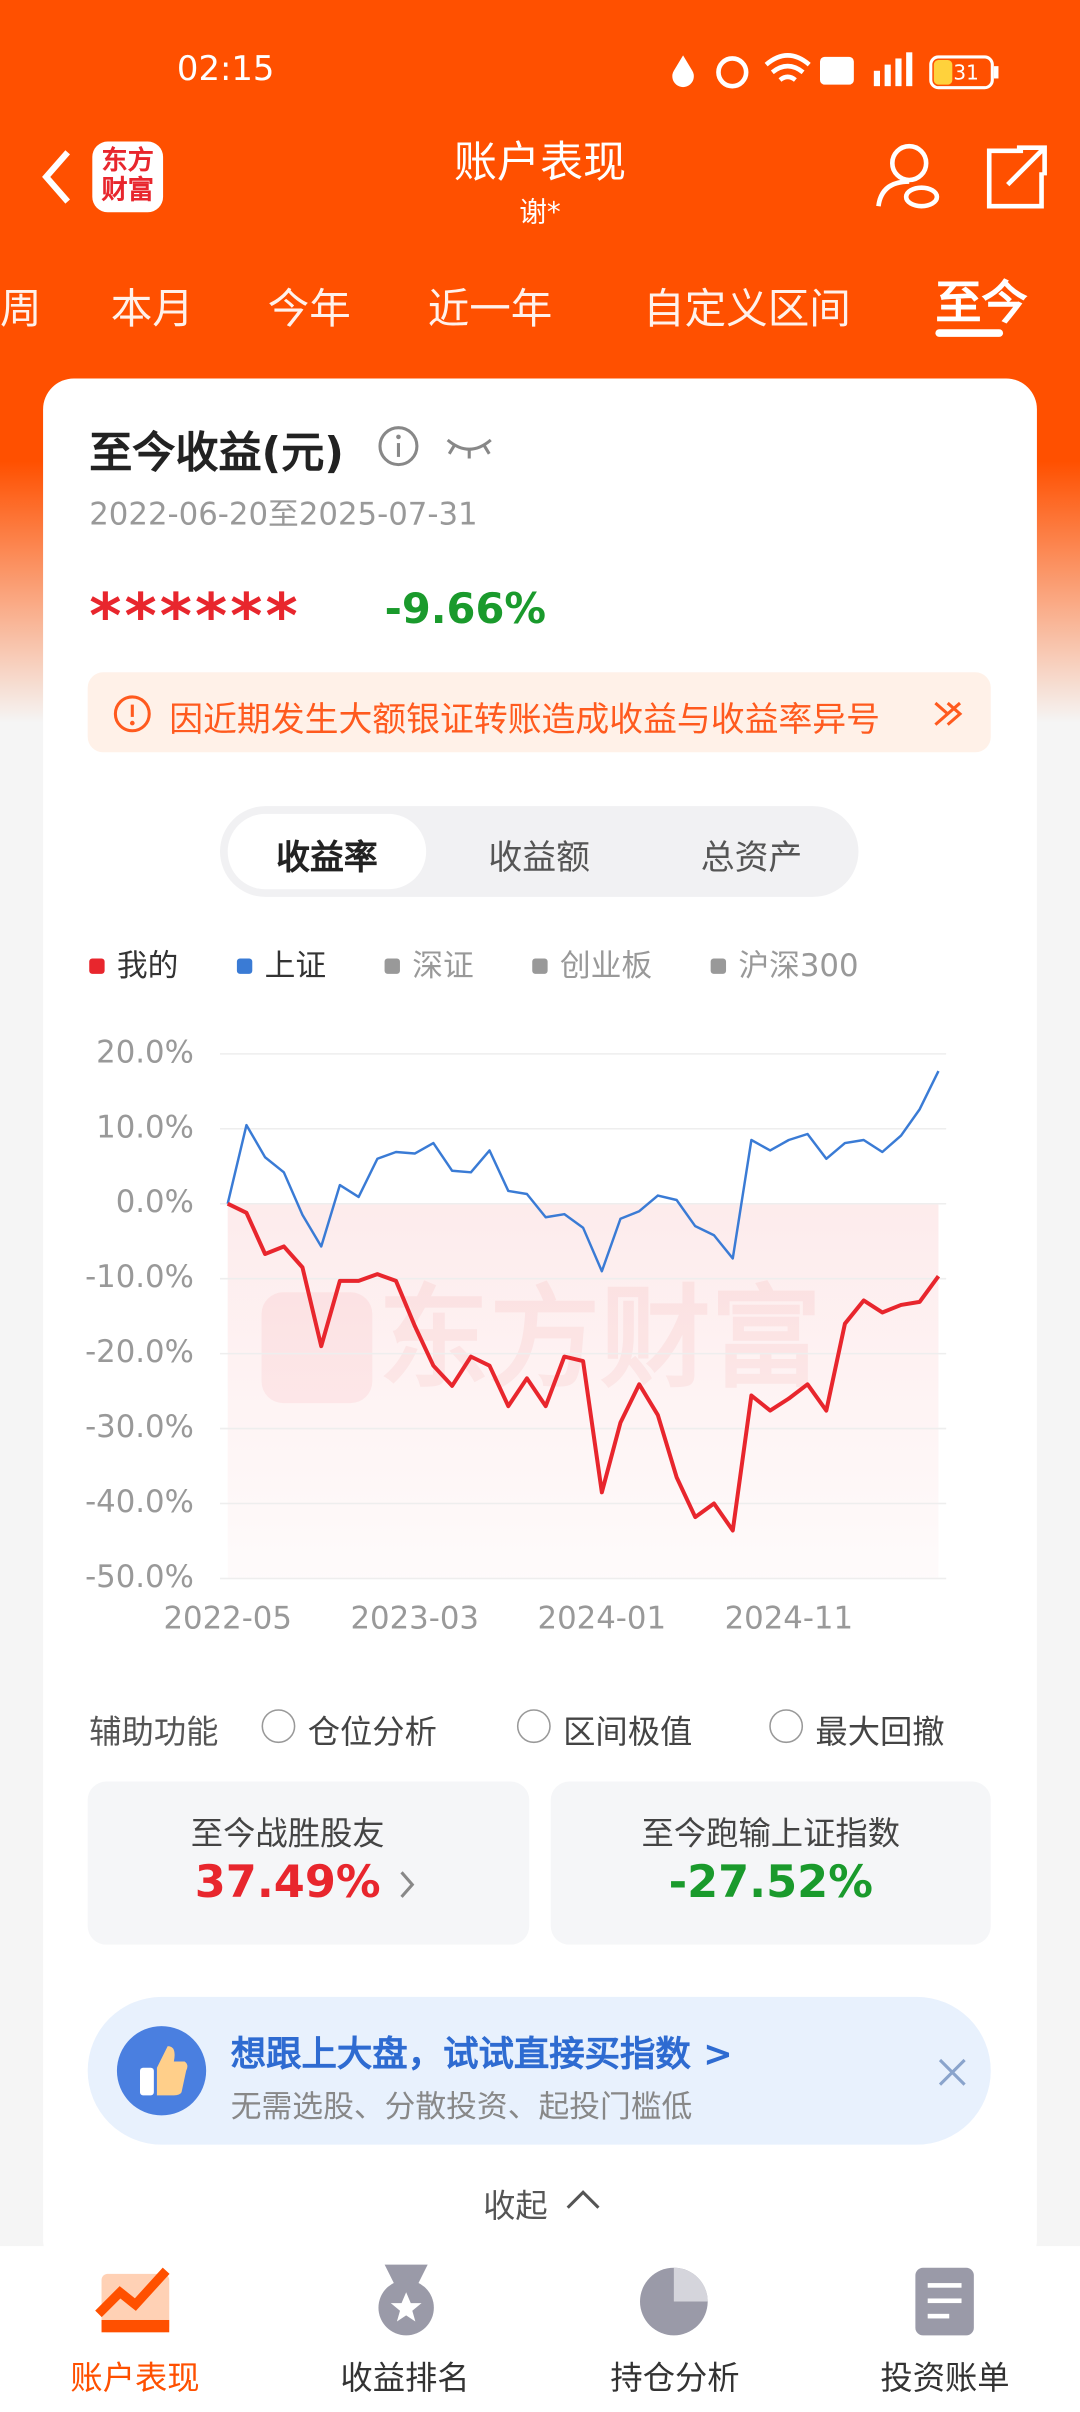 The image size is (1080, 2412). I want to click on banner, so click(539, 2070).